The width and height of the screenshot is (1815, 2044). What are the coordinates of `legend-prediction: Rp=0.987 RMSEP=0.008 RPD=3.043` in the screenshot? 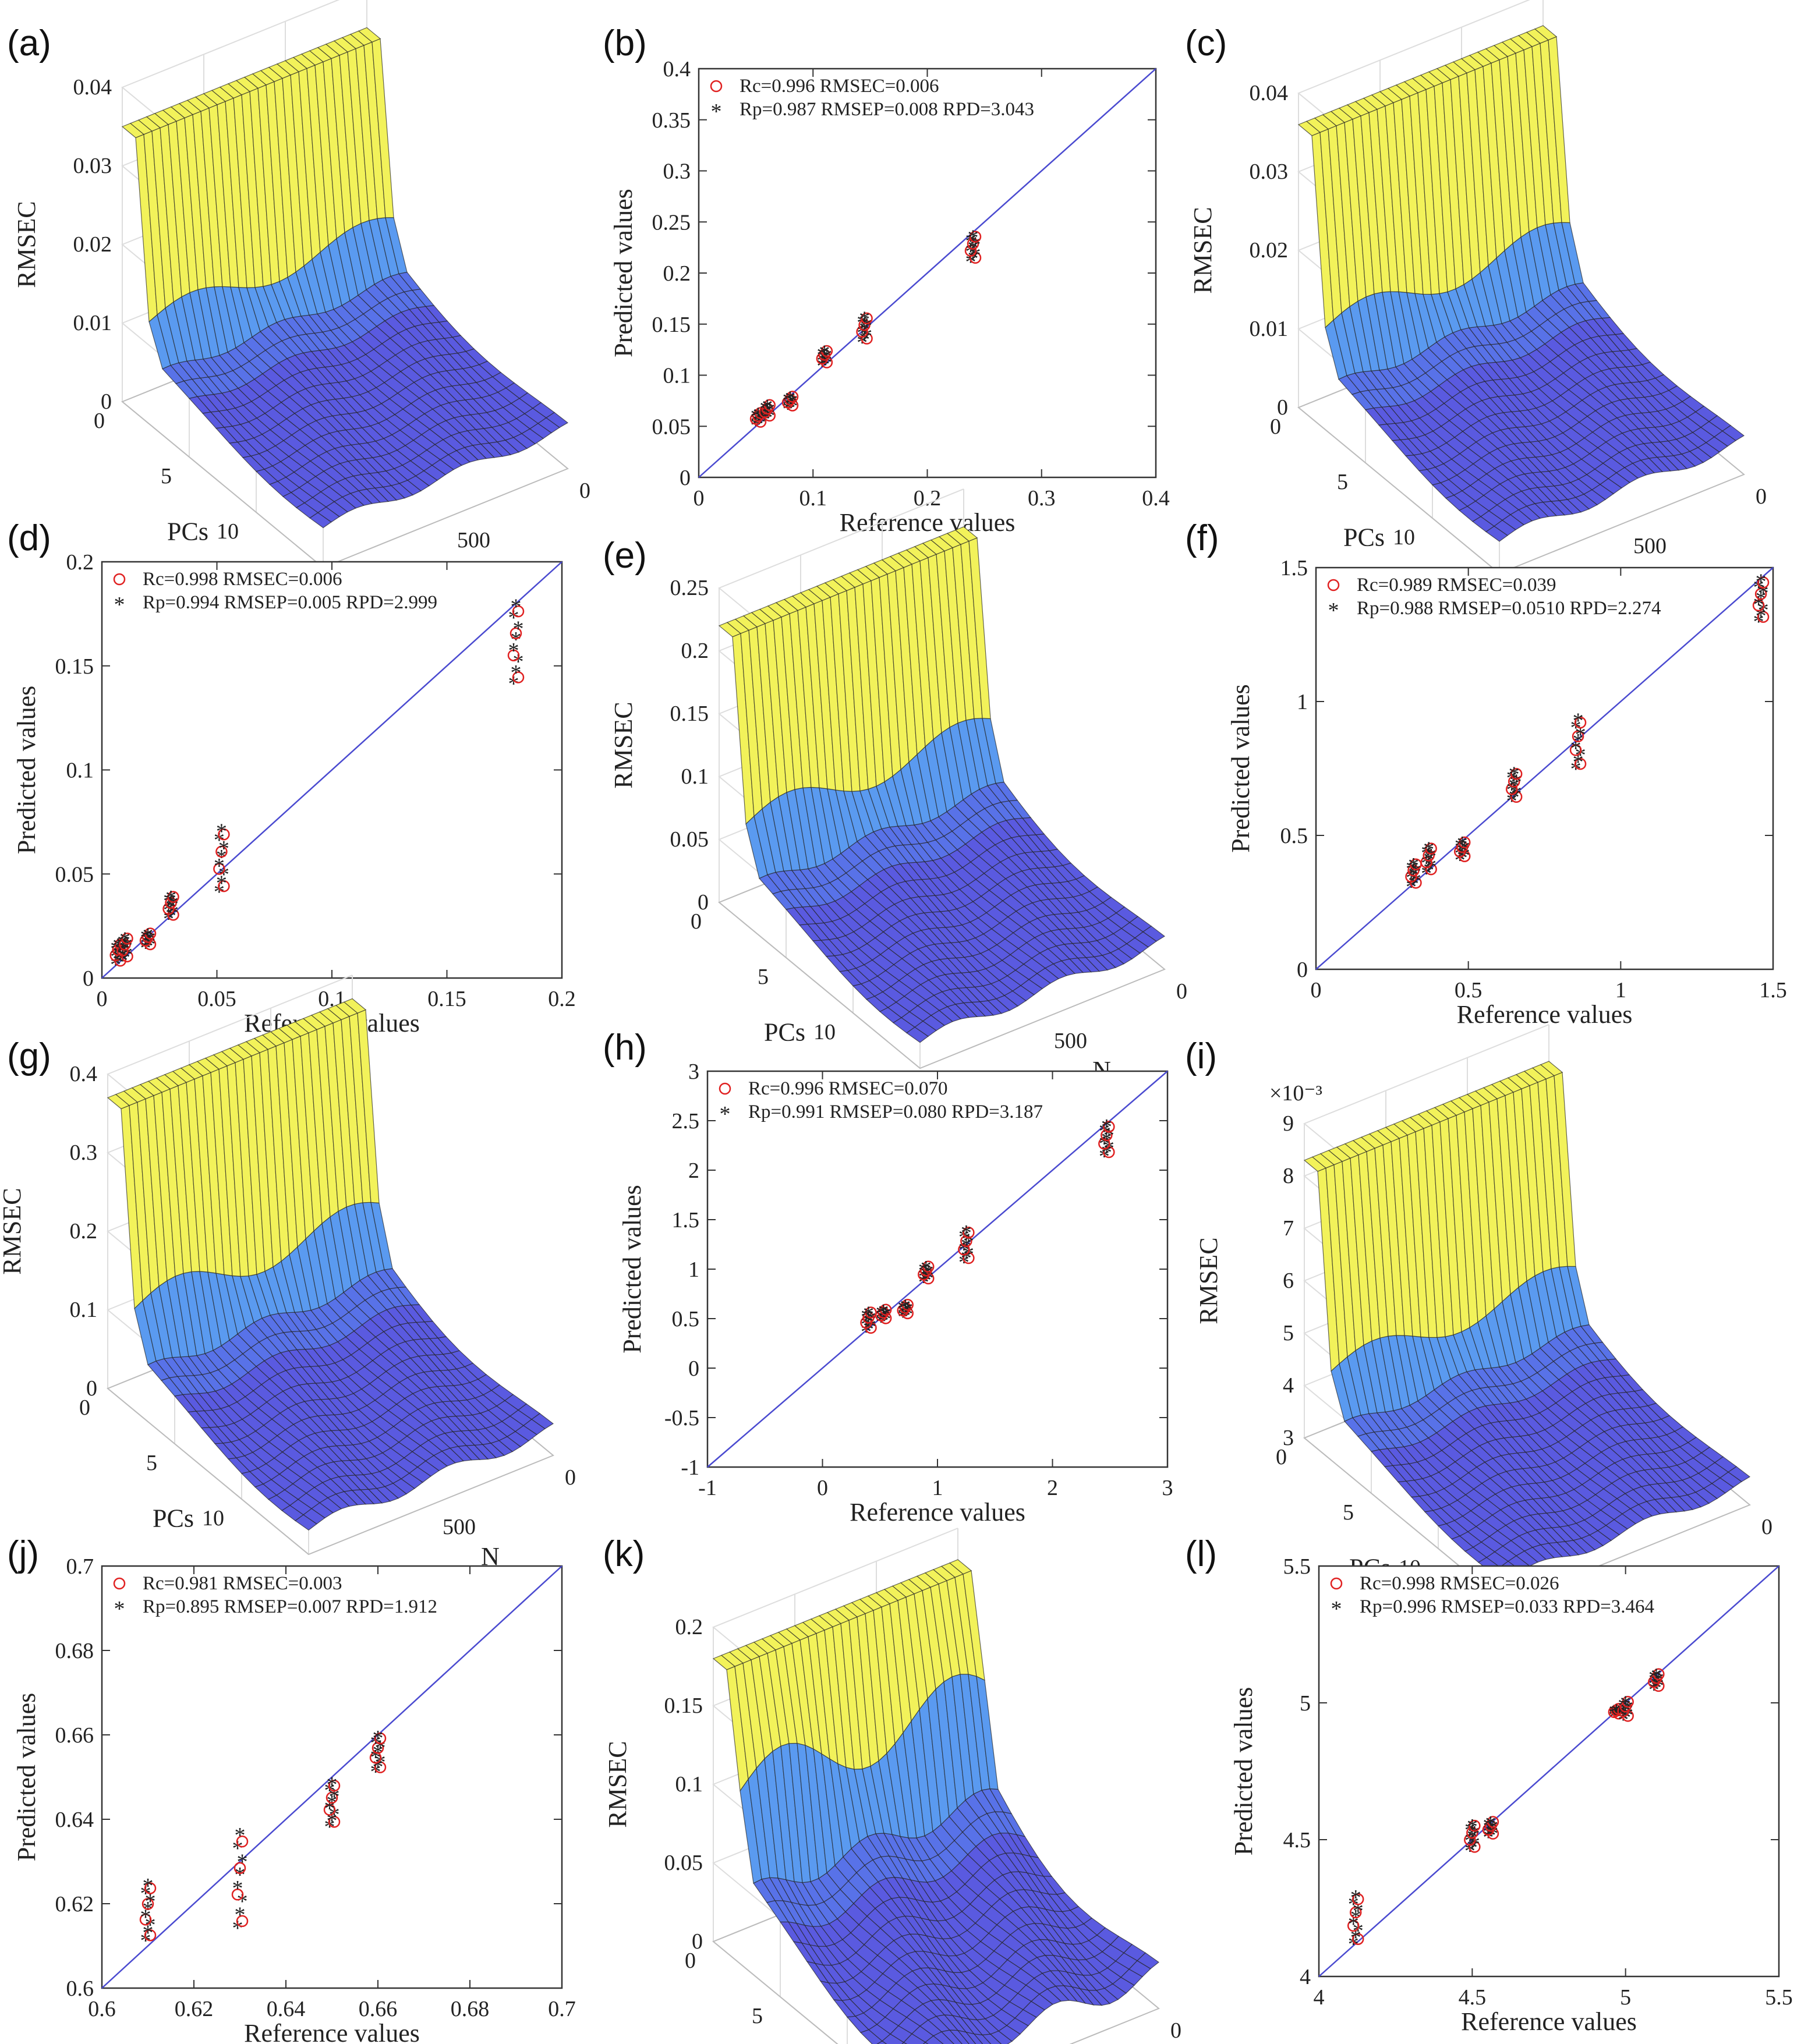 It's located at (887, 109).